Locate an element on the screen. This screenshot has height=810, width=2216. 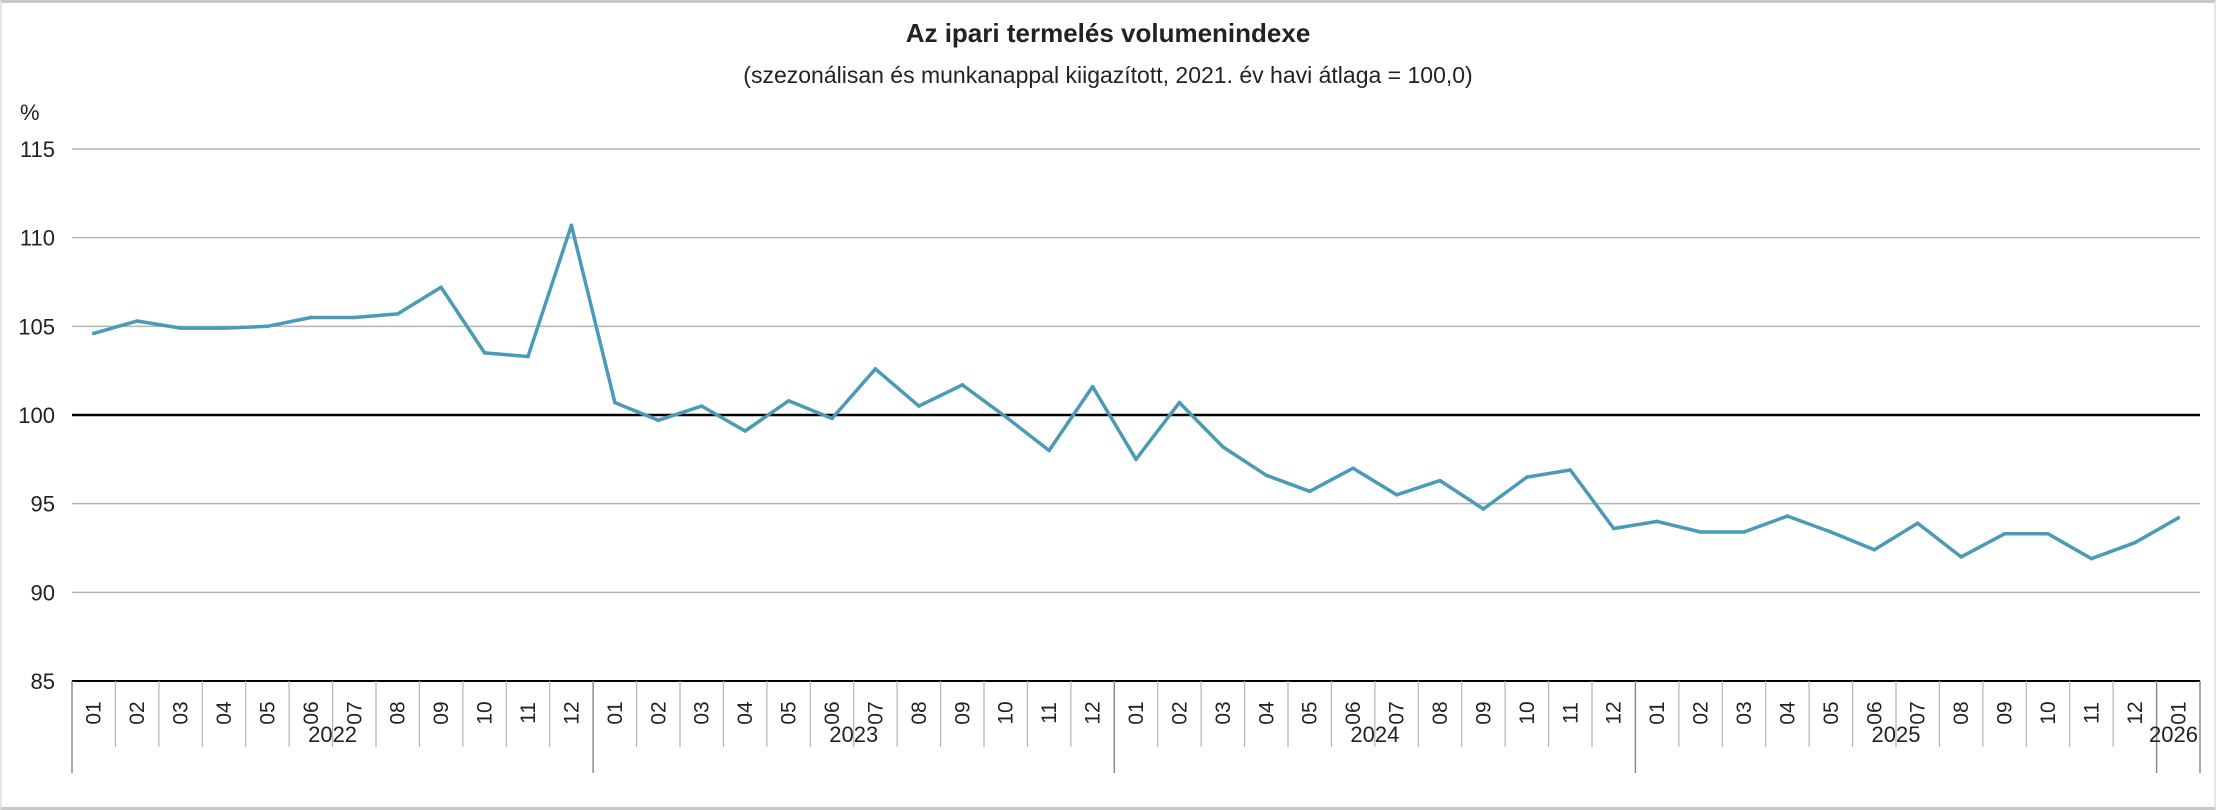
x-tick-label-year: 2023 is located at coordinates (853, 734).